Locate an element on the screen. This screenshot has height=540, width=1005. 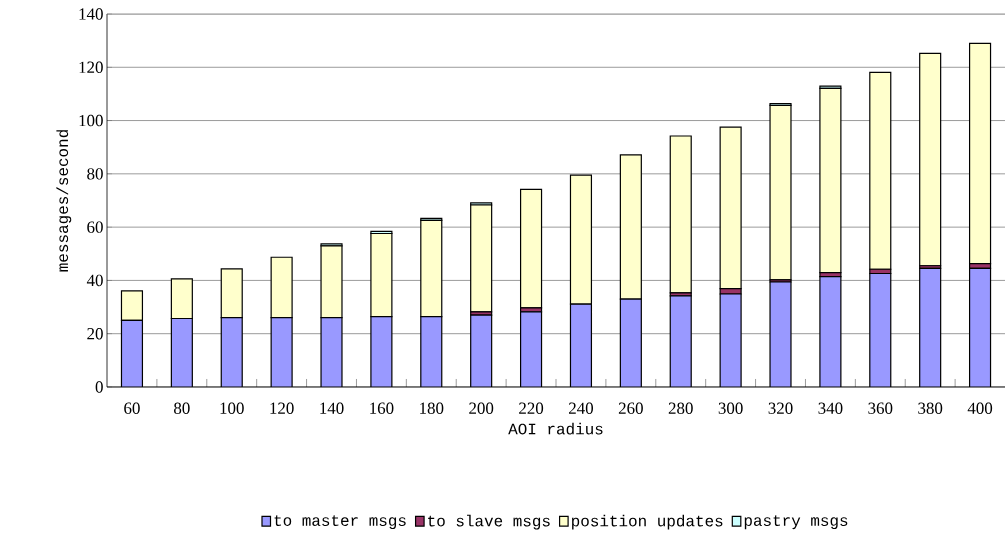
x-tick-label: 80 is located at coordinates (182, 408).